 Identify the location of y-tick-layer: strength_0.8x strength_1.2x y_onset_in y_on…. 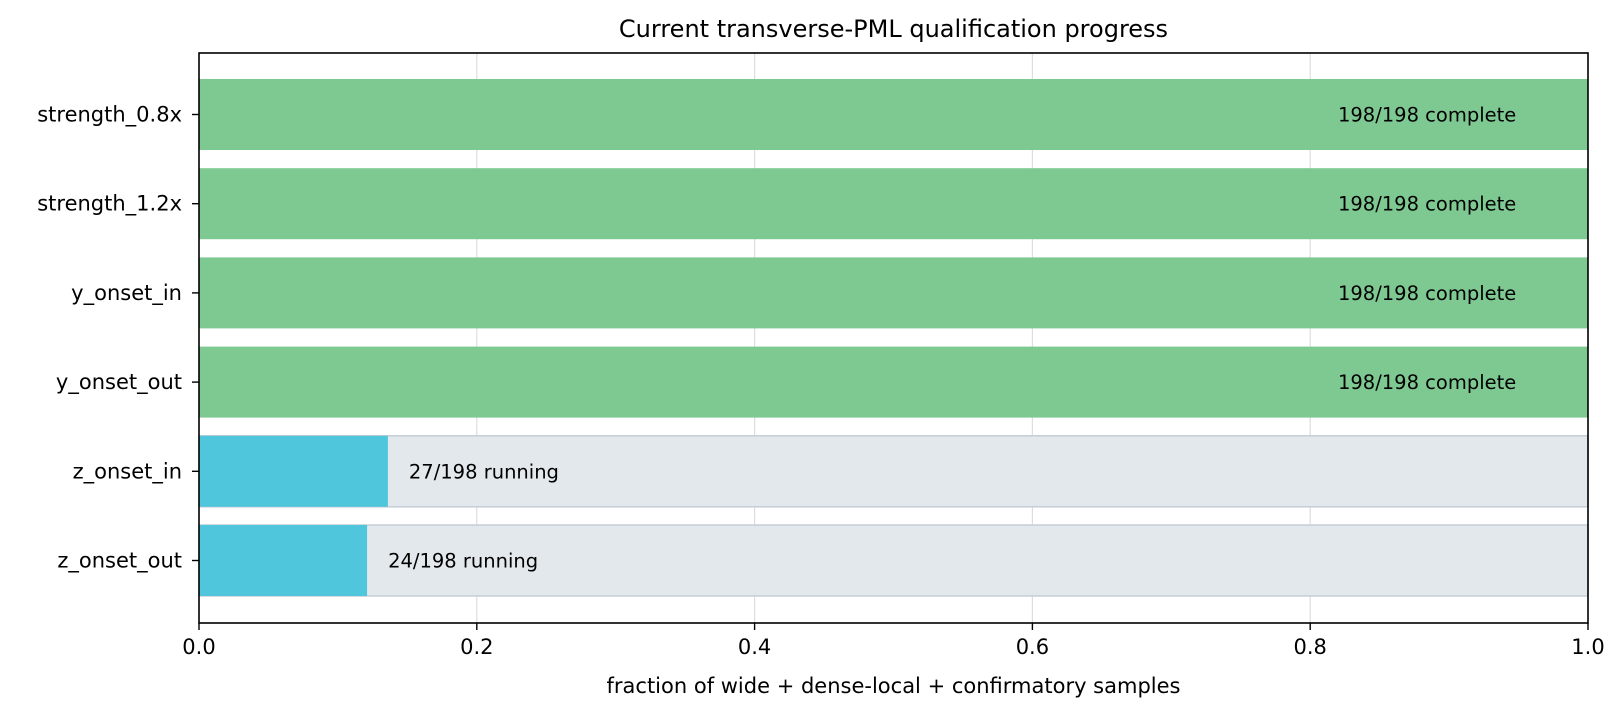
(118, 338).